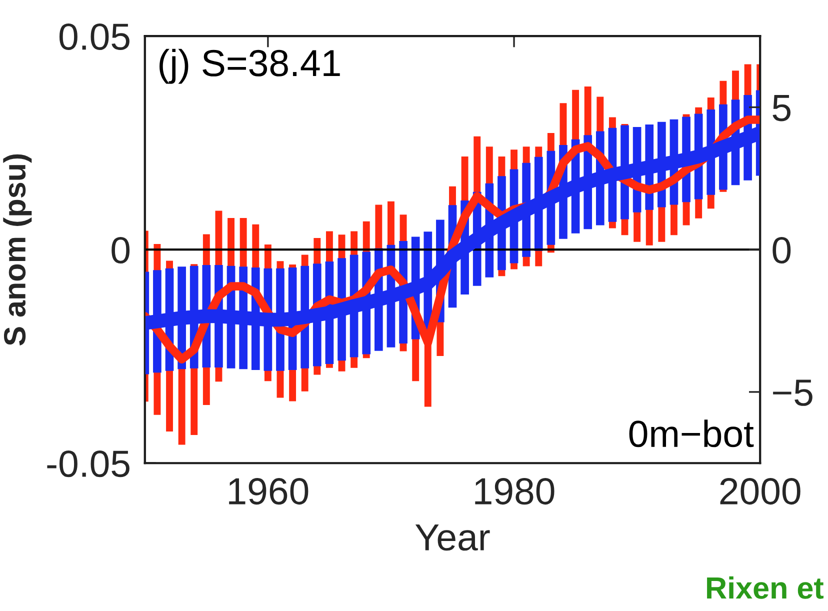 This screenshot has height=611, width=828. Describe the element at coordinates (691, 434) in the screenshot. I see `annotation: 0m−bot` at that location.